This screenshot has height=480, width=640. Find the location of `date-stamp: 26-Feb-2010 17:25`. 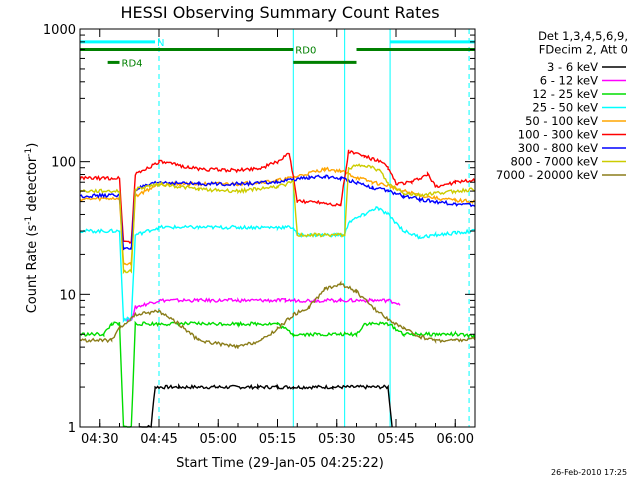

date-stamp: 26-Feb-2010 17:25 is located at coordinates (589, 472).